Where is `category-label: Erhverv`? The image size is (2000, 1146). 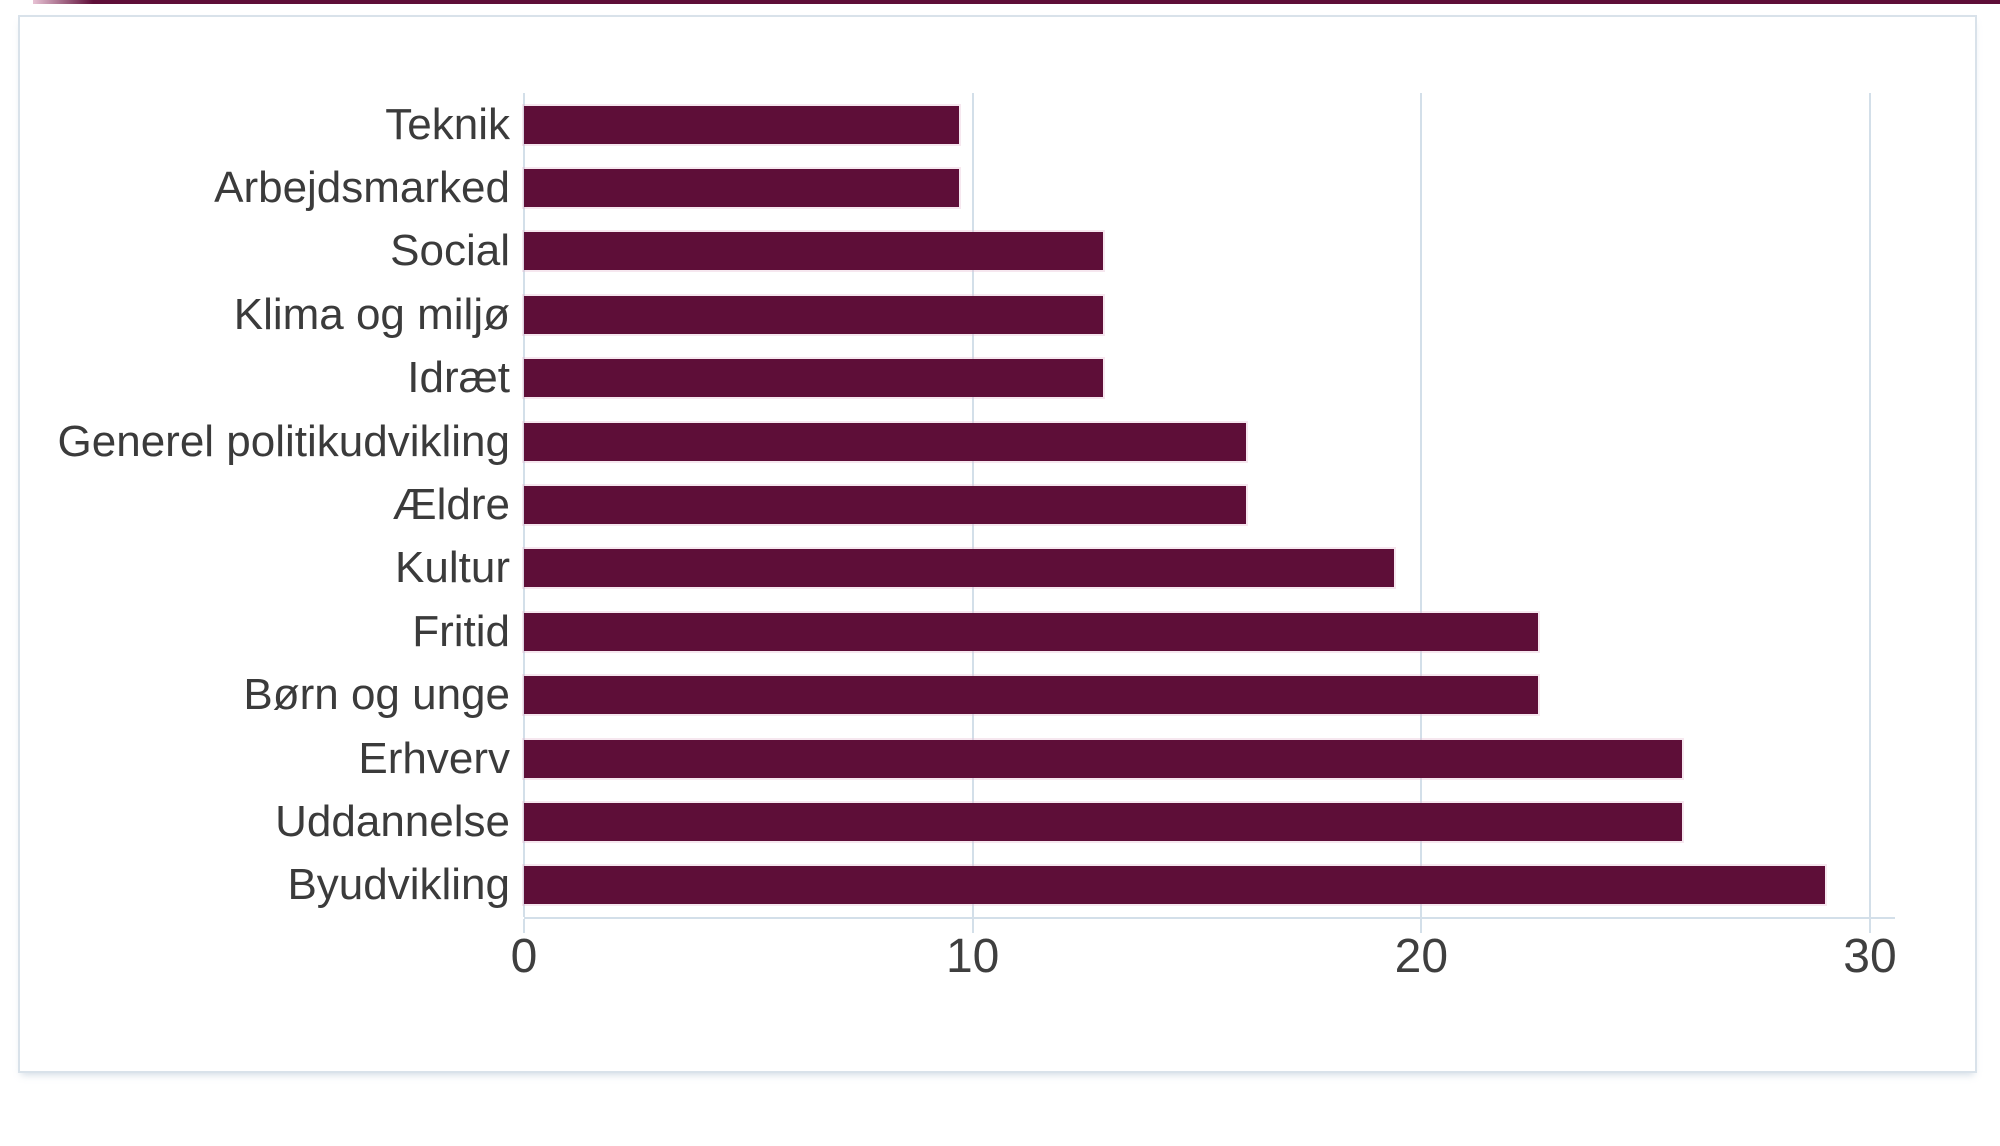 category-label: Erhverv is located at coordinates (434, 758).